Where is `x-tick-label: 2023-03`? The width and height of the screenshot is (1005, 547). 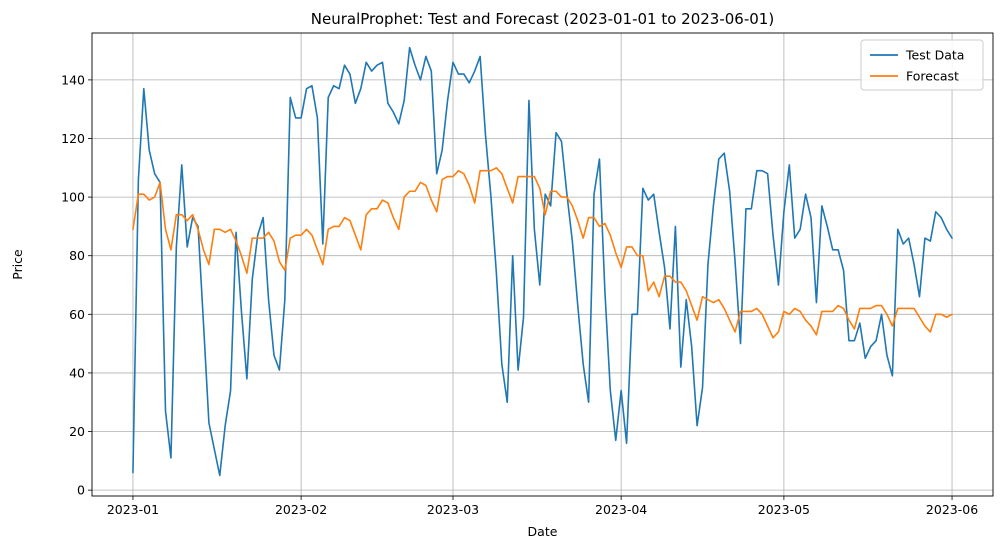
x-tick-label: 2023-03 is located at coordinates (453, 509).